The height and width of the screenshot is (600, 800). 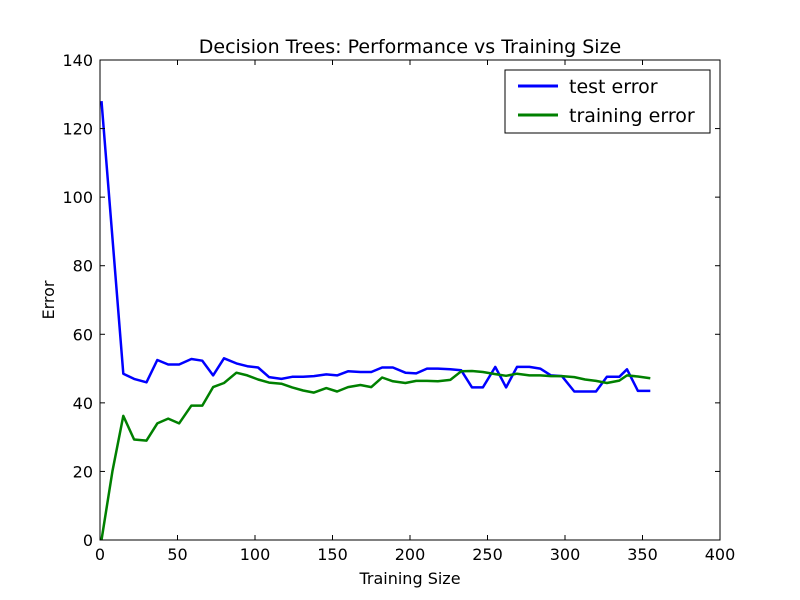 What do you see at coordinates (332, 554) in the screenshot?
I see `x-tick-label: 150` at bounding box center [332, 554].